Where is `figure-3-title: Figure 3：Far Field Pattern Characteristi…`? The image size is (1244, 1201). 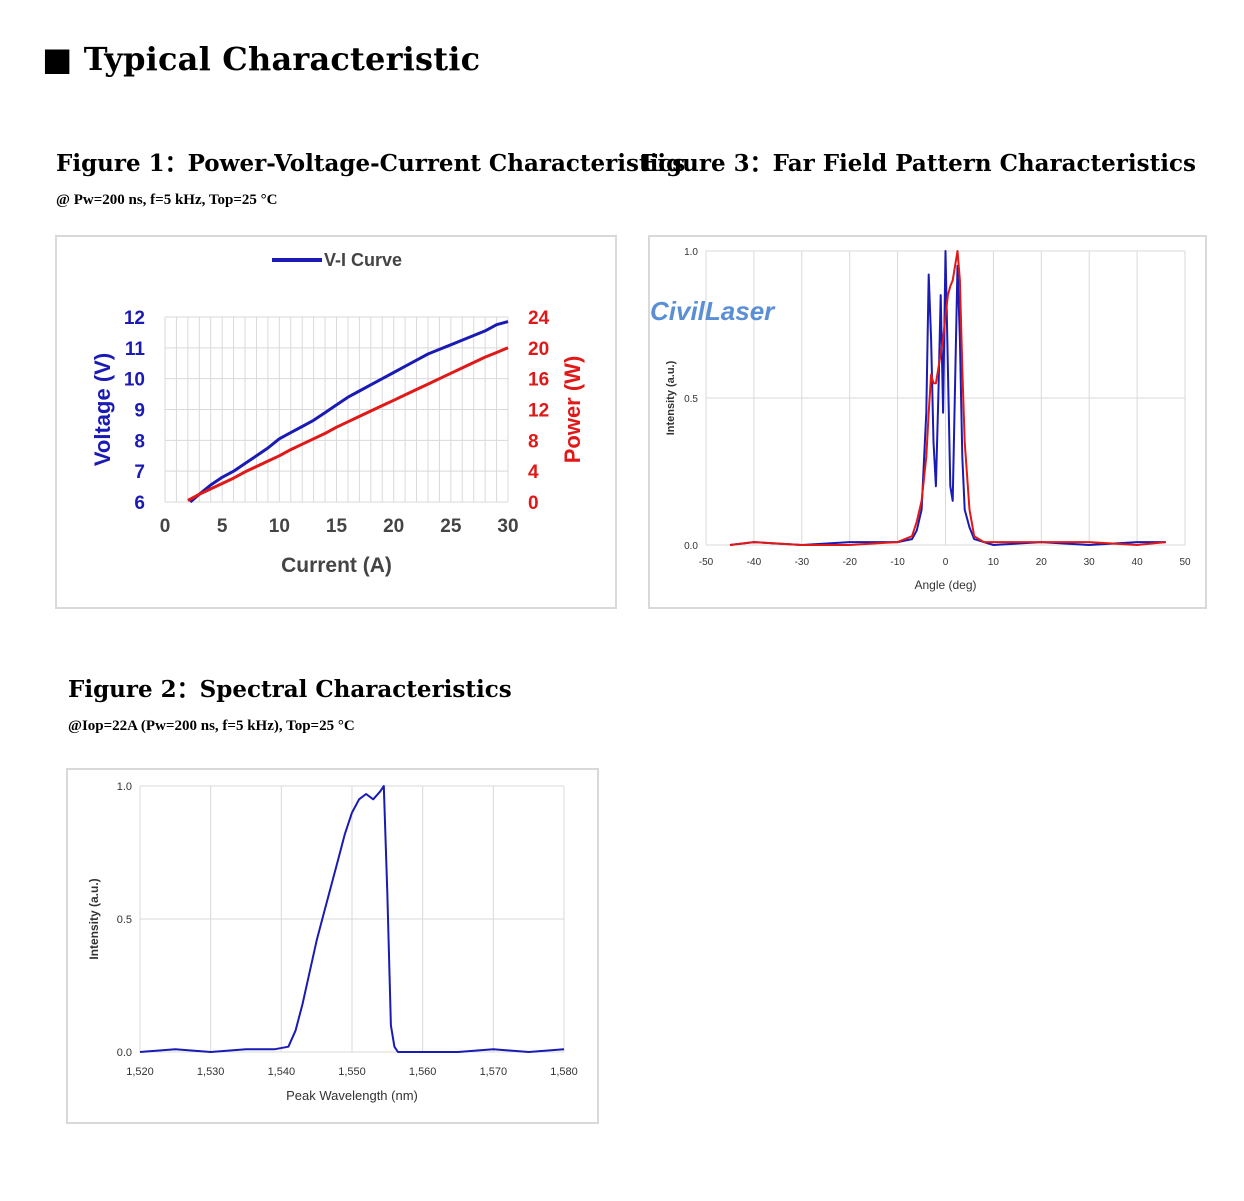 figure-3-title: Figure 3：Far Field Pattern Characteristi… is located at coordinates (918, 163).